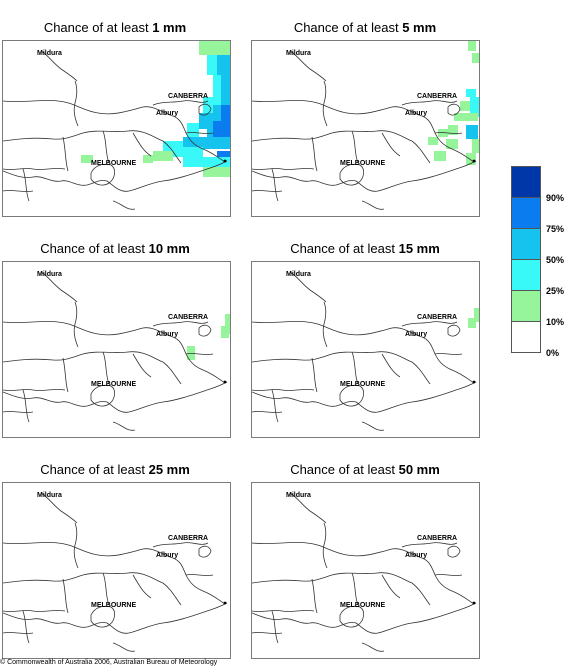 The image size is (570, 671). What do you see at coordinates (555, 229) in the screenshot?
I see `legend-label-75: 75%` at bounding box center [555, 229].